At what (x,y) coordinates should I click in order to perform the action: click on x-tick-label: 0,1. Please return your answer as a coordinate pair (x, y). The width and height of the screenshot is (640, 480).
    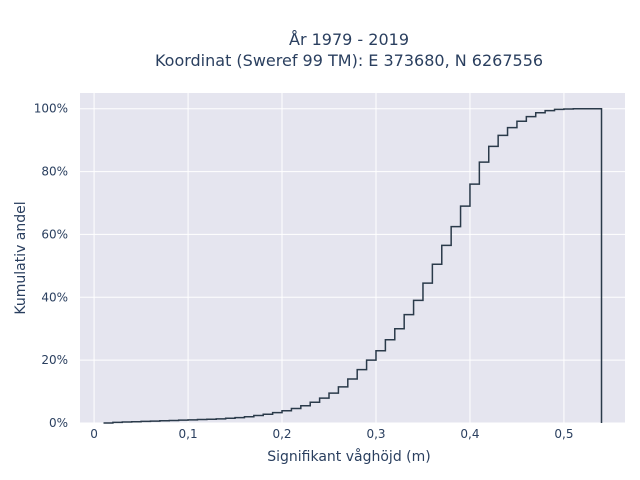
    Looking at the image, I should click on (188, 434).